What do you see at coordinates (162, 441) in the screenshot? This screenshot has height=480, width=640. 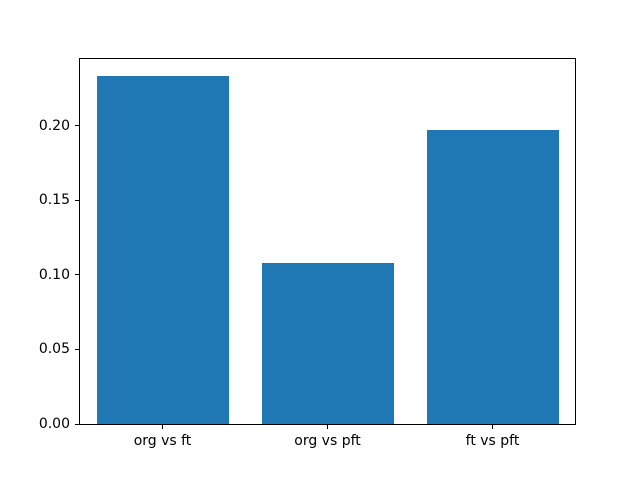 I see `x-axis-tick-label: org vs ft` at bounding box center [162, 441].